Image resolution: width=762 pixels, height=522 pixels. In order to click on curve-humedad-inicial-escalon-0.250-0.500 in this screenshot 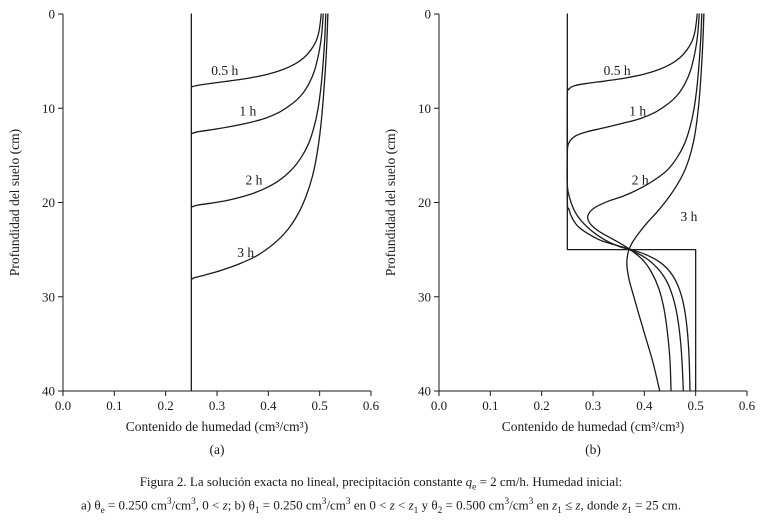, I will do `click(631, 202)`.